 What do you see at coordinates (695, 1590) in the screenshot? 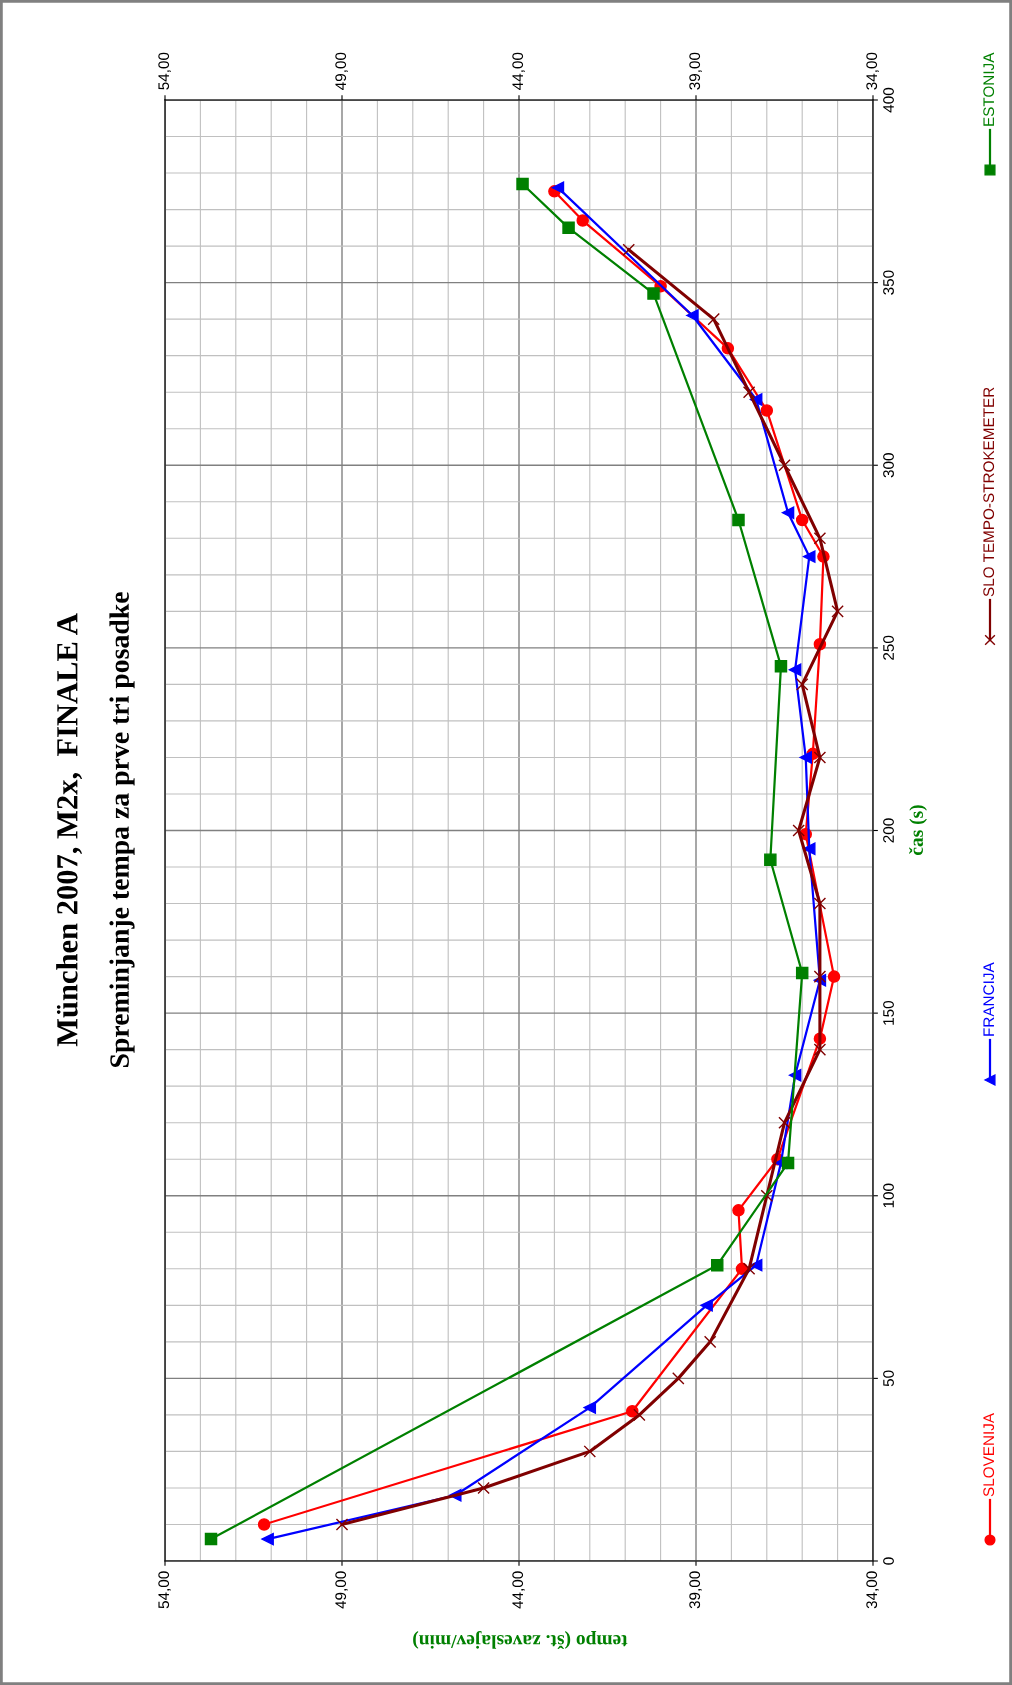
I see `x2-tick-label: 39,00` at bounding box center [695, 1590].